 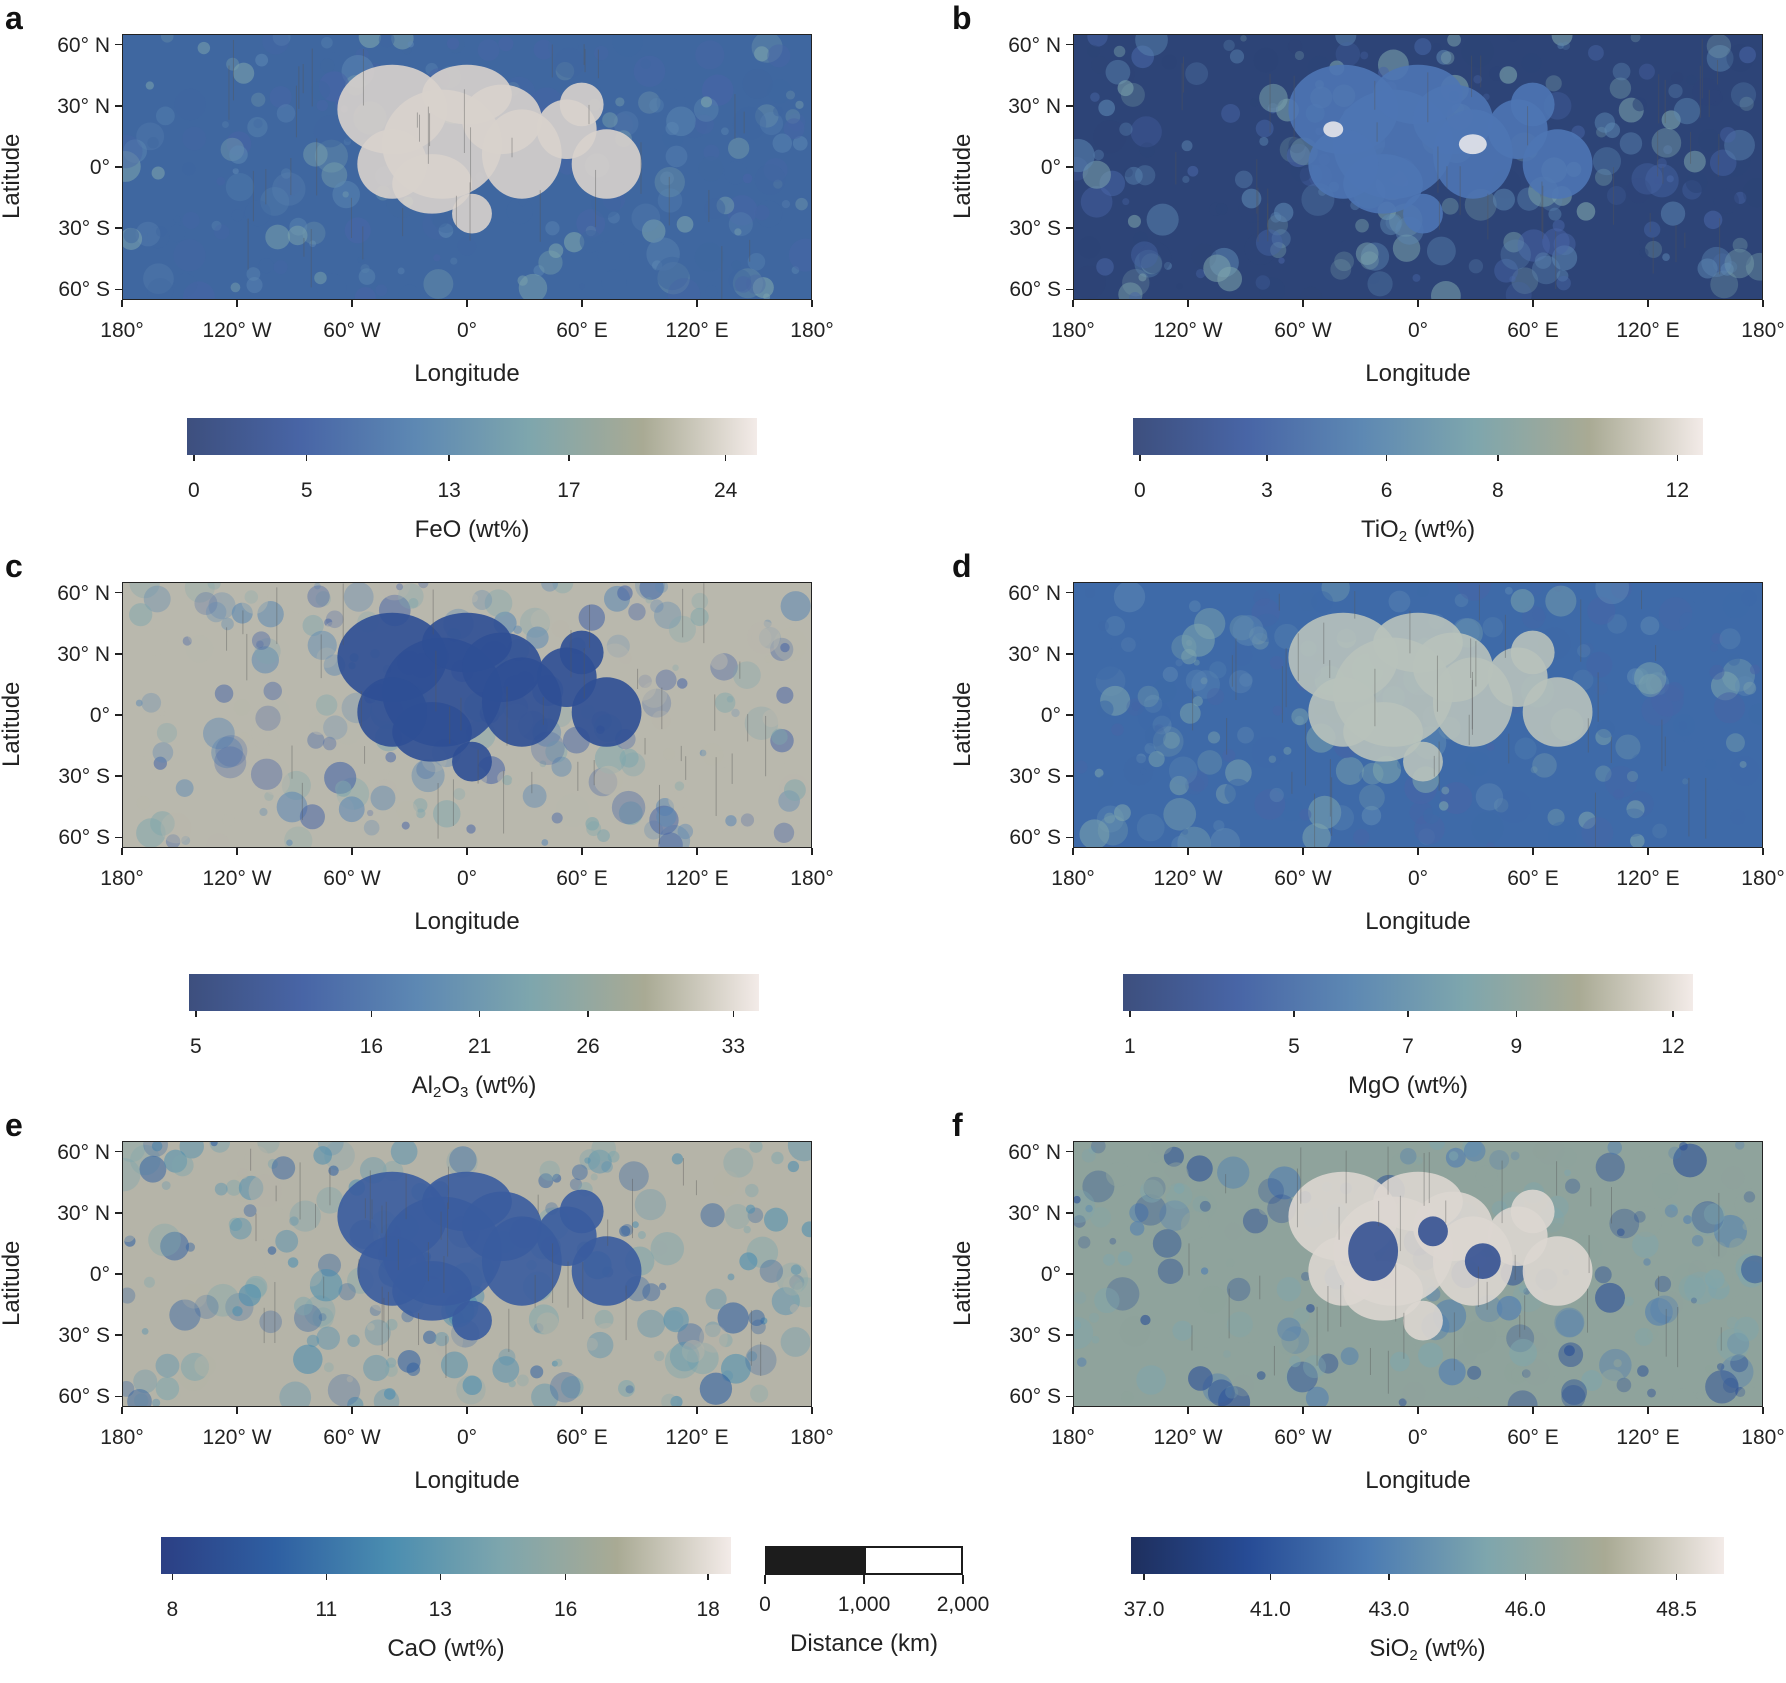 I want to click on colorbar-tick, so click(x=725, y=458).